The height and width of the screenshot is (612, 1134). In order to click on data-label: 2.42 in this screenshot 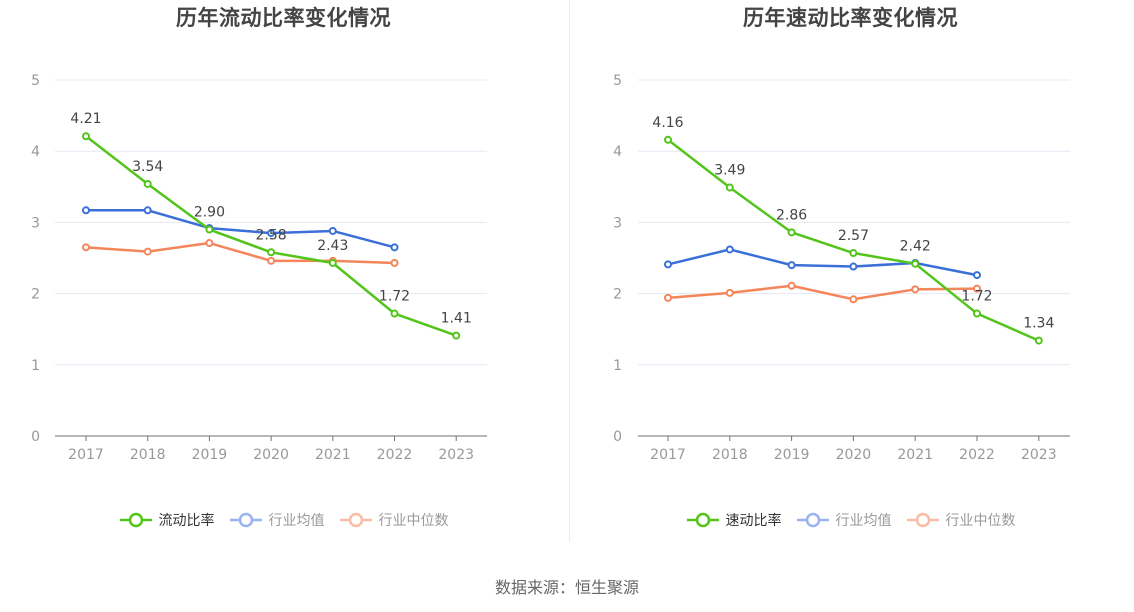, I will do `click(915, 247)`.